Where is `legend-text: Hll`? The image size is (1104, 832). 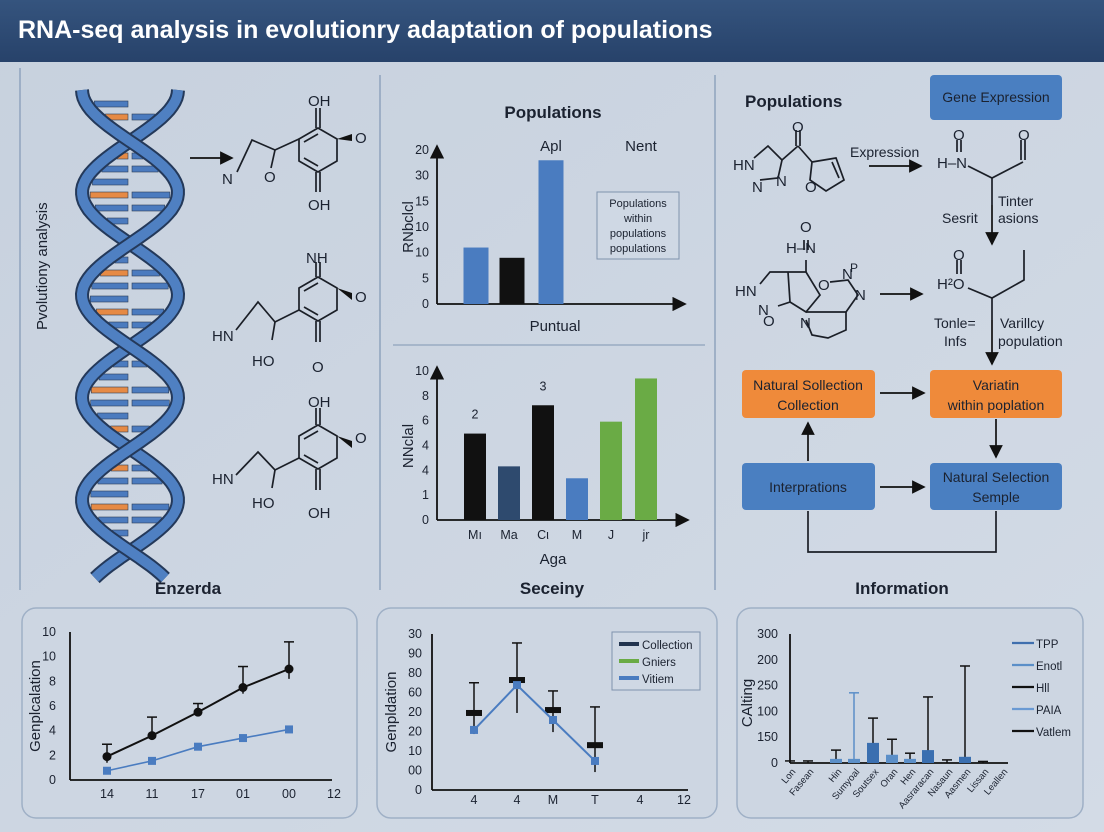 legend-text: Hll is located at coordinates (1042, 689).